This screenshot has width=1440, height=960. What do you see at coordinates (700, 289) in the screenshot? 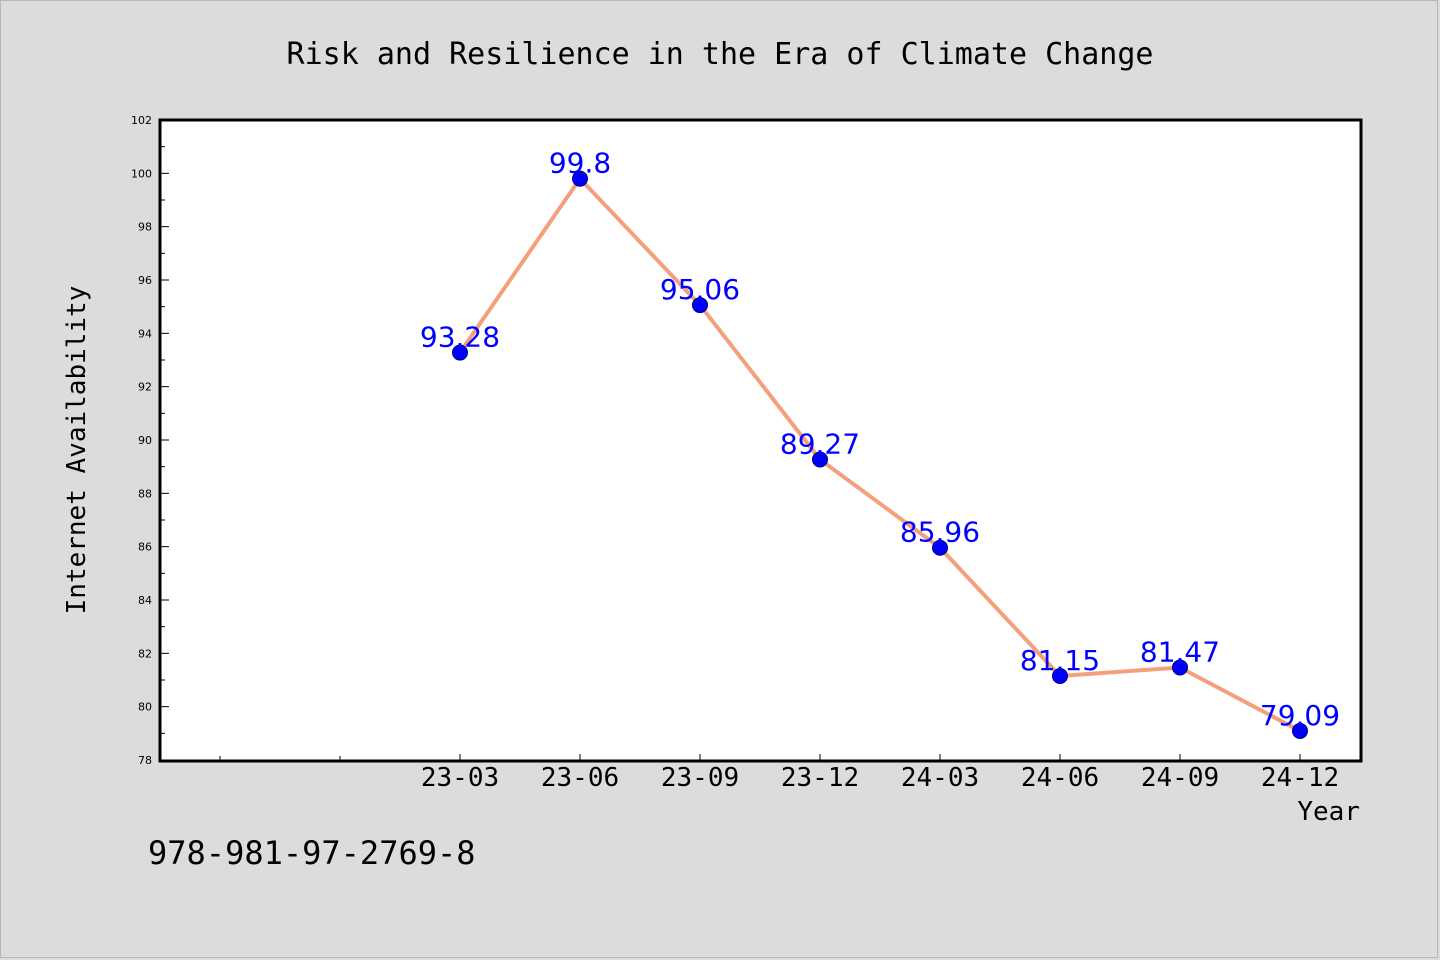
I see `data-label: 95.06` at bounding box center [700, 289].